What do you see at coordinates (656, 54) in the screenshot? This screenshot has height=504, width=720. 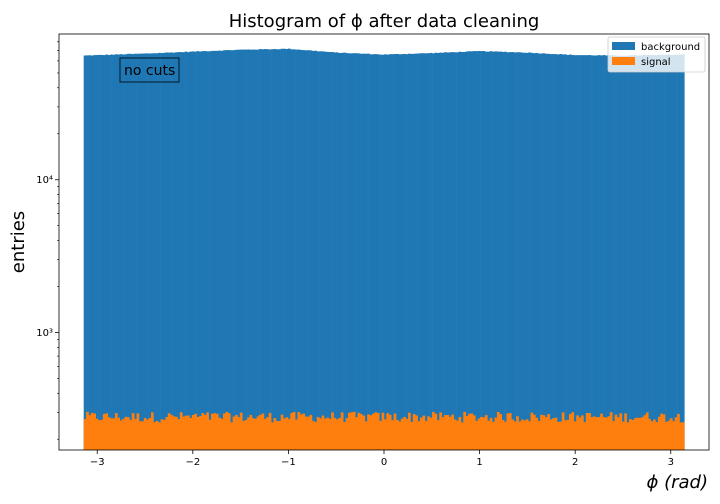 I see `legend: background signal` at bounding box center [656, 54].